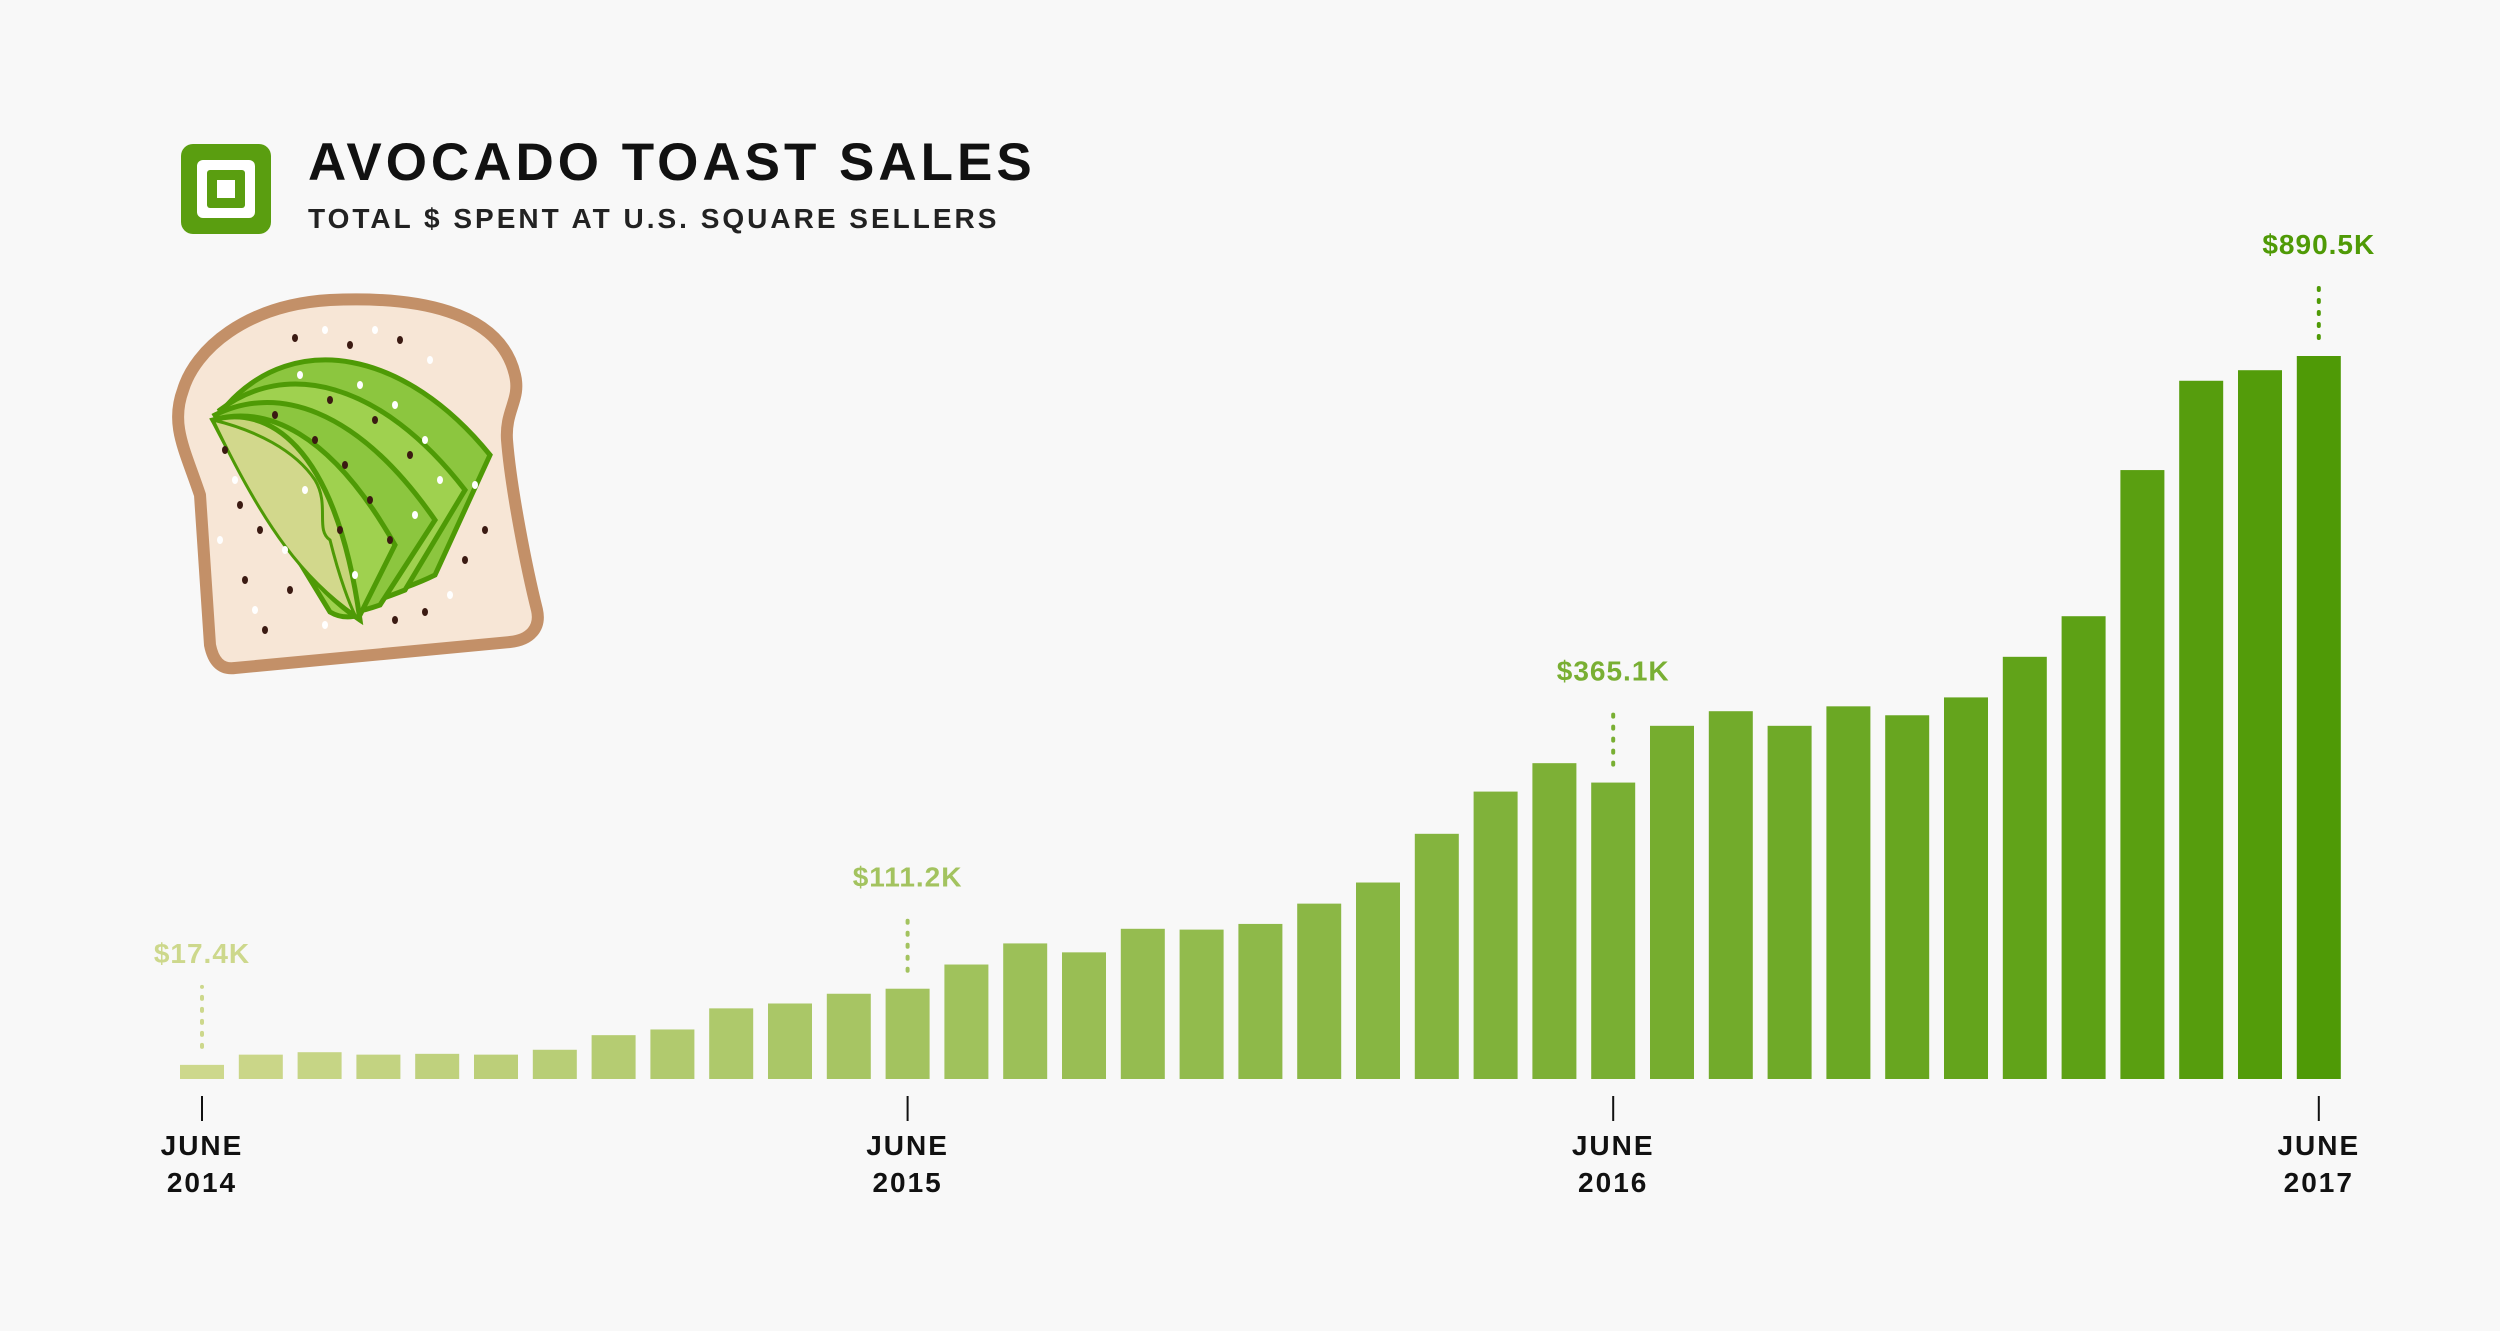 The width and height of the screenshot is (2500, 1331). What do you see at coordinates (908, 877) in the screenshot?
I see `data-label: $111.2K` at bounding box center [908, 877].